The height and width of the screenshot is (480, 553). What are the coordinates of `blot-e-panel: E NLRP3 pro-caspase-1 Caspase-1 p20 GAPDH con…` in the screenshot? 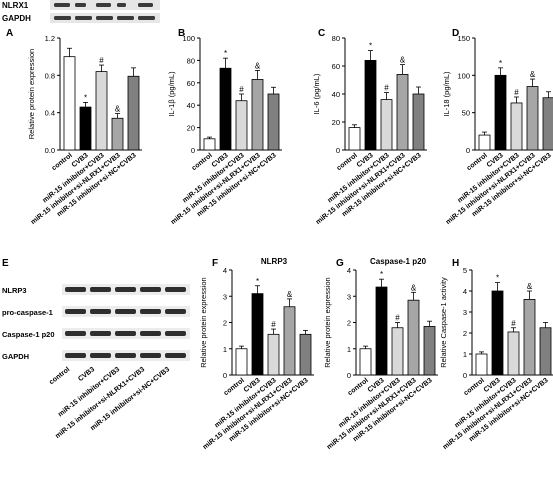 It's located at (96, 349).